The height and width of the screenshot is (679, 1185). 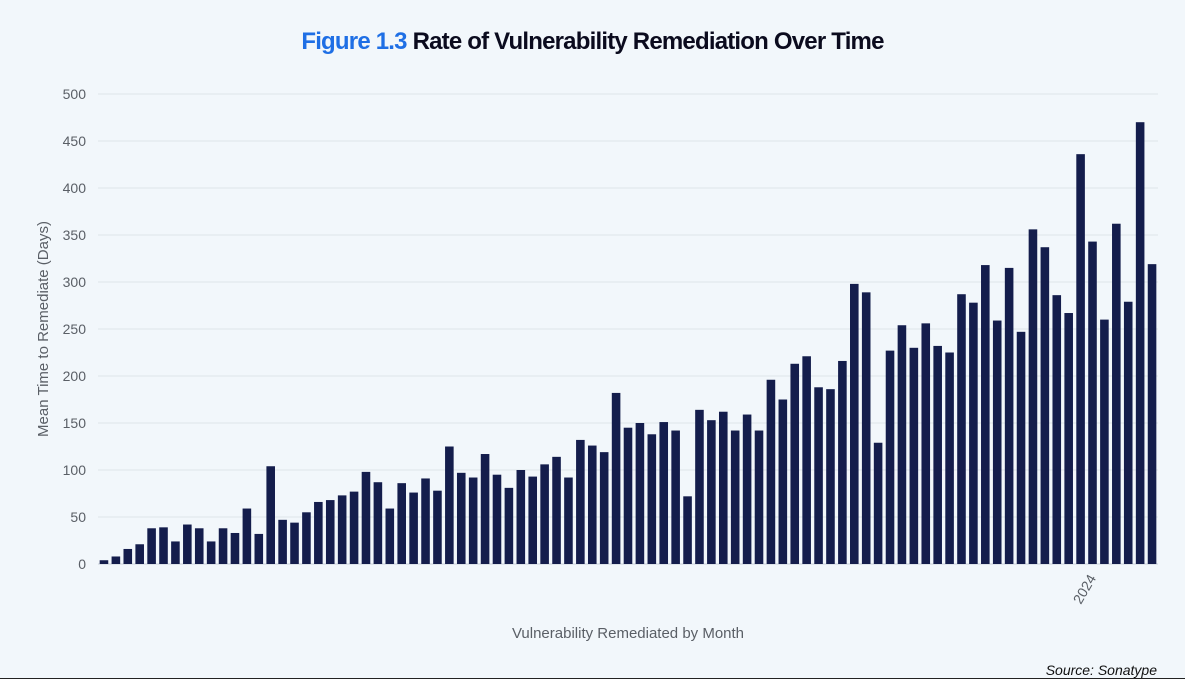 What do you see at coordinates (75, 235) in the screenshot?
I see `y-tick-label: 350` at bounding box center [75, 235].